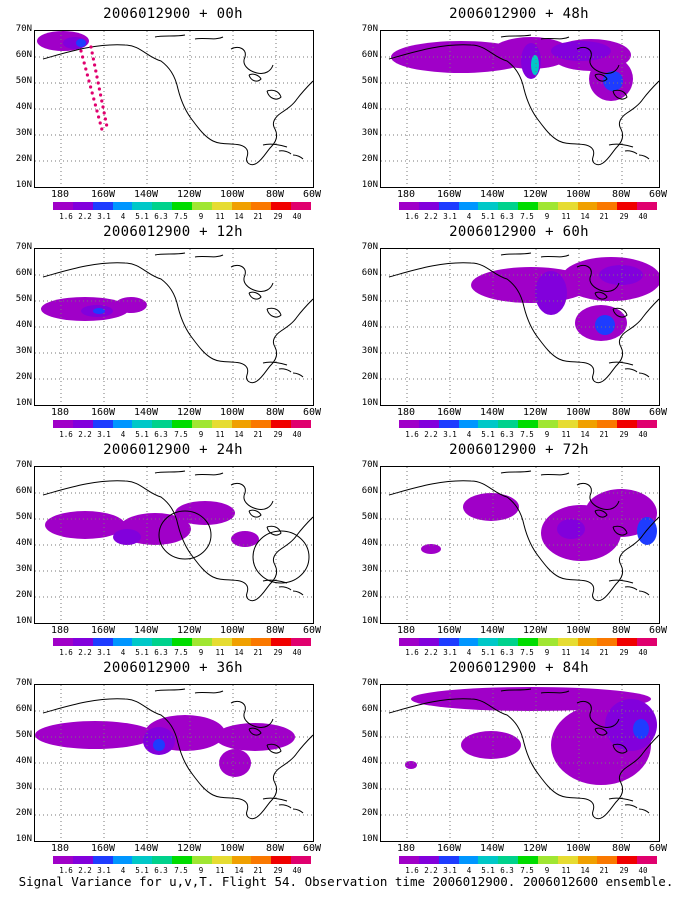 The width and height of the screenshot is (692, 900). Describe the element at coordinates (281, 557) in the screenshot. I see `range-circle` at that location.